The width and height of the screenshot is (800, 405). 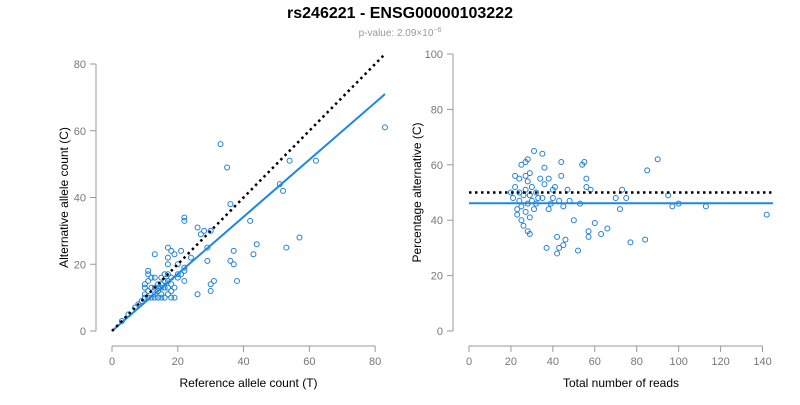 I want to click on panel-1-y-tick-label: 40, so click(x=80, y=199).